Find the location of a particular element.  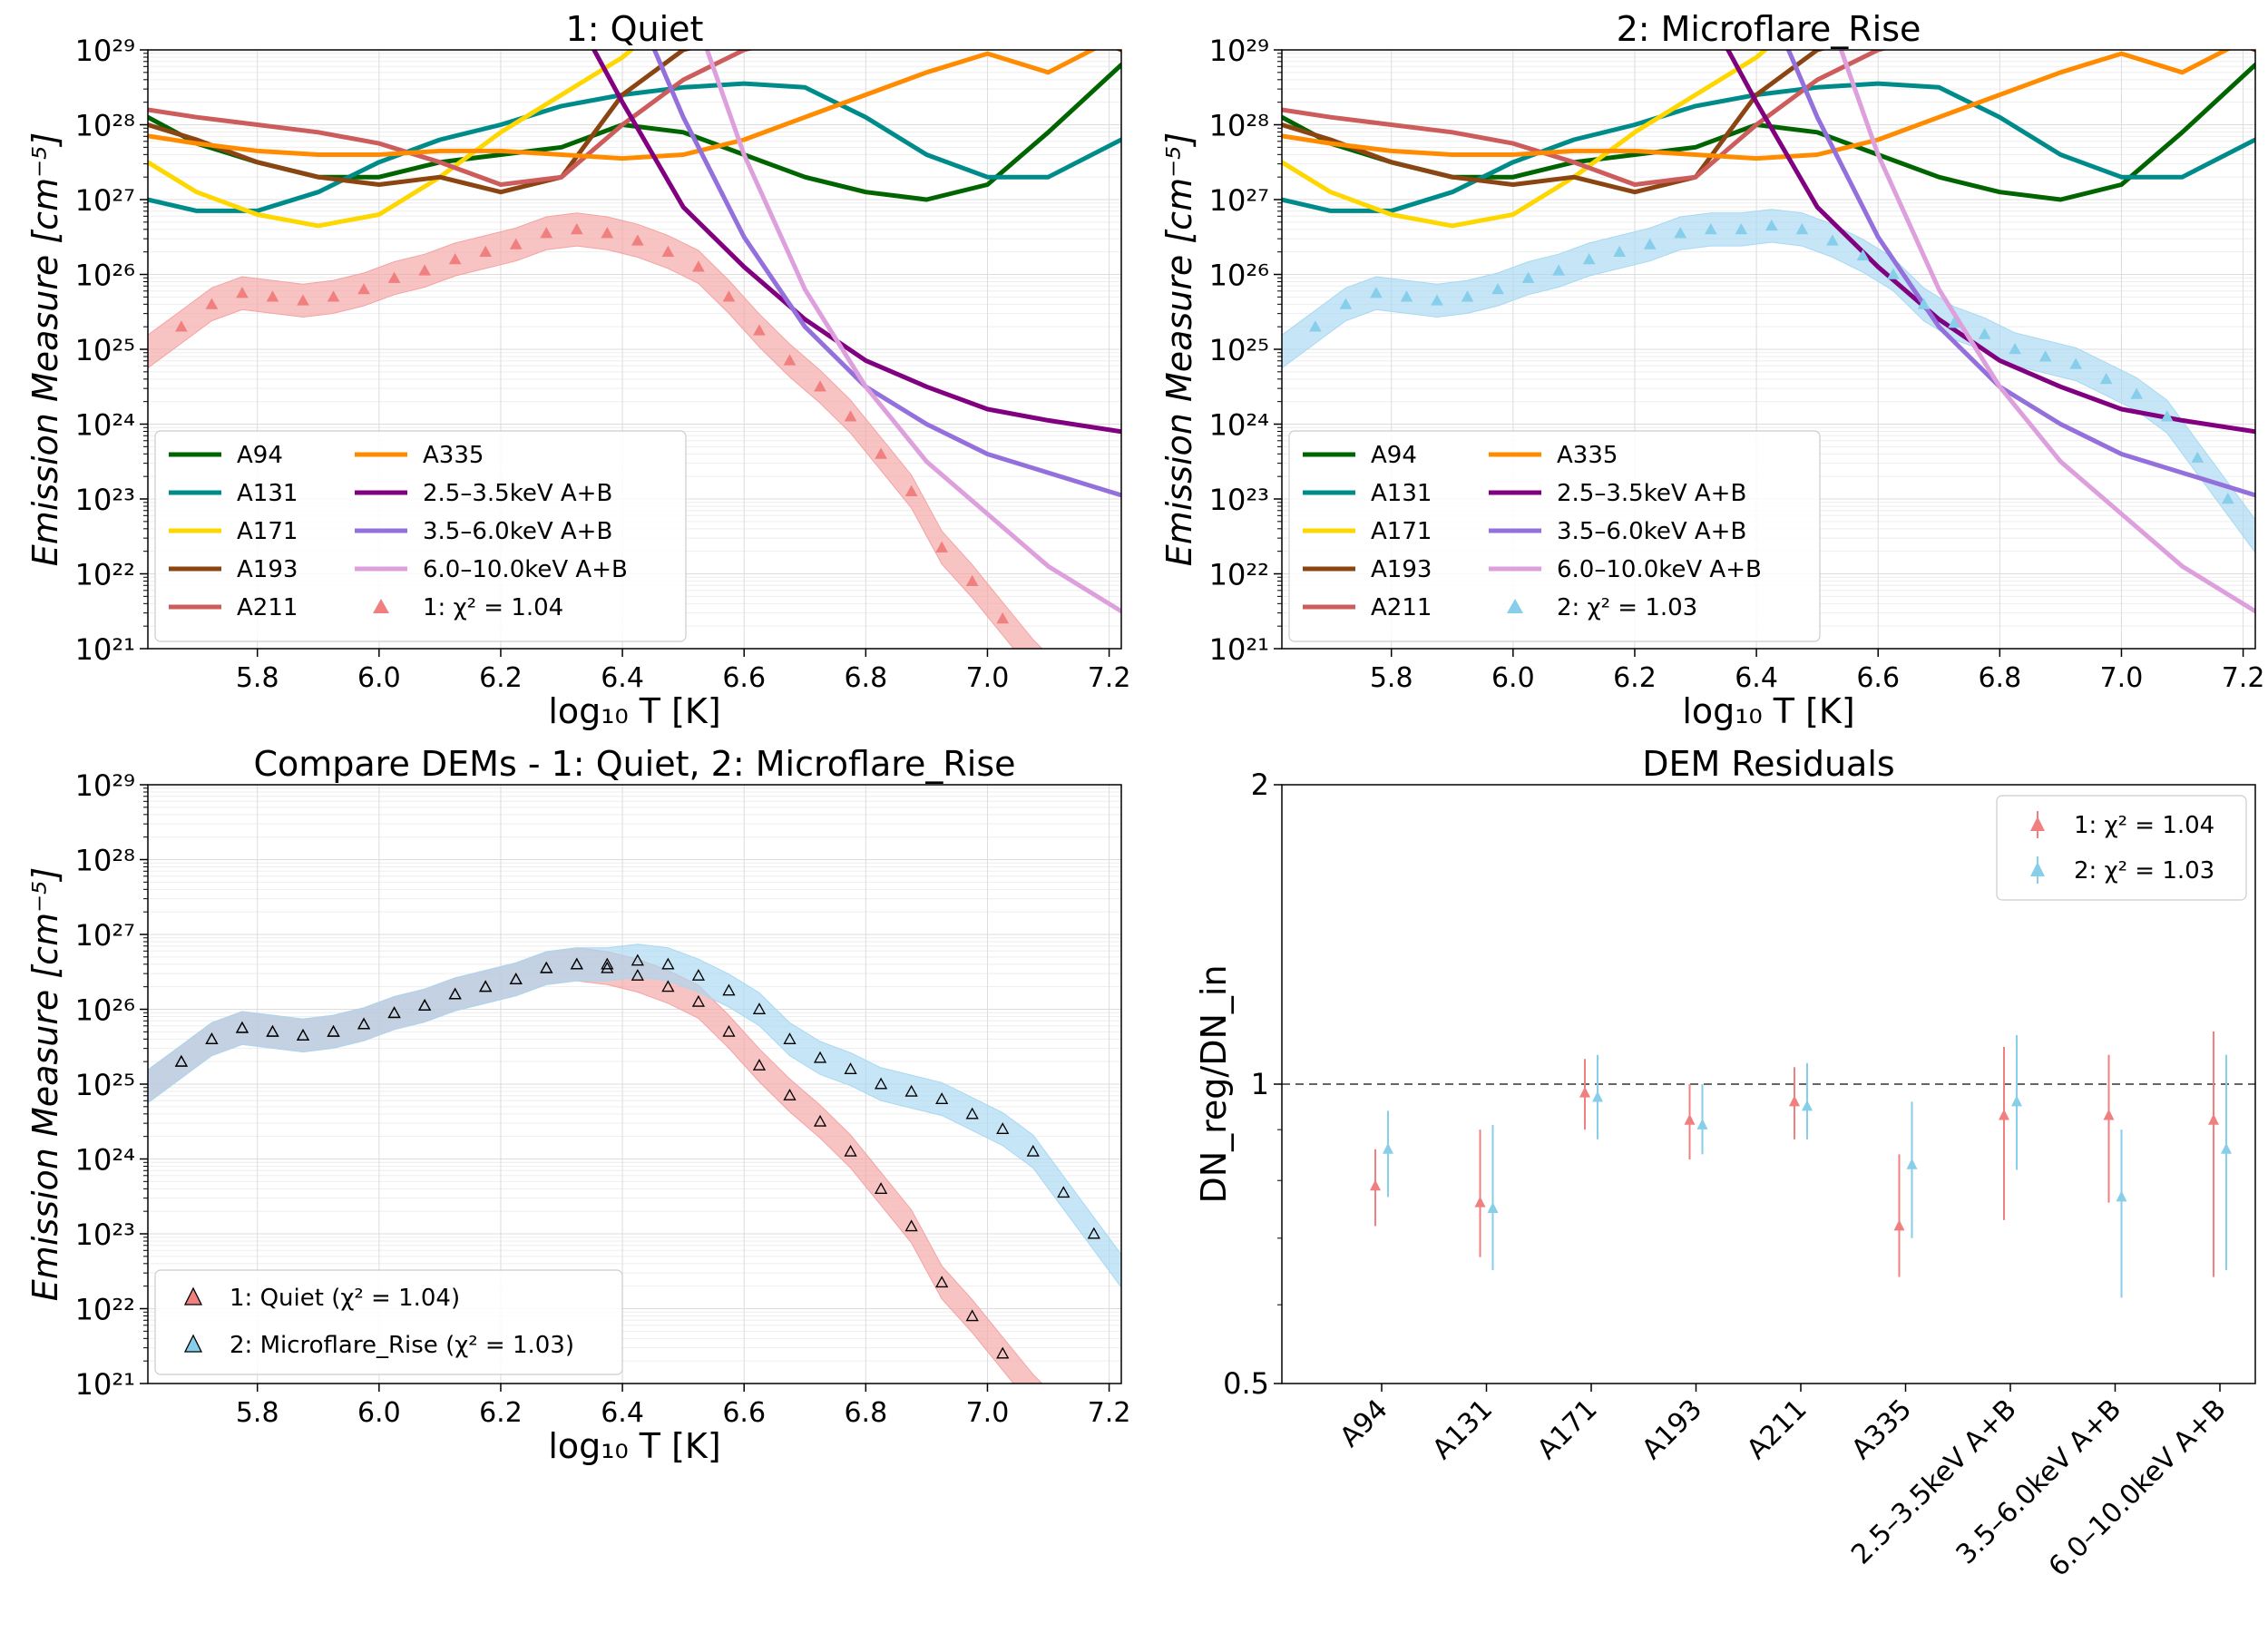

y-tick-label: 10²⁶ is located at coordinates (105, 1010).